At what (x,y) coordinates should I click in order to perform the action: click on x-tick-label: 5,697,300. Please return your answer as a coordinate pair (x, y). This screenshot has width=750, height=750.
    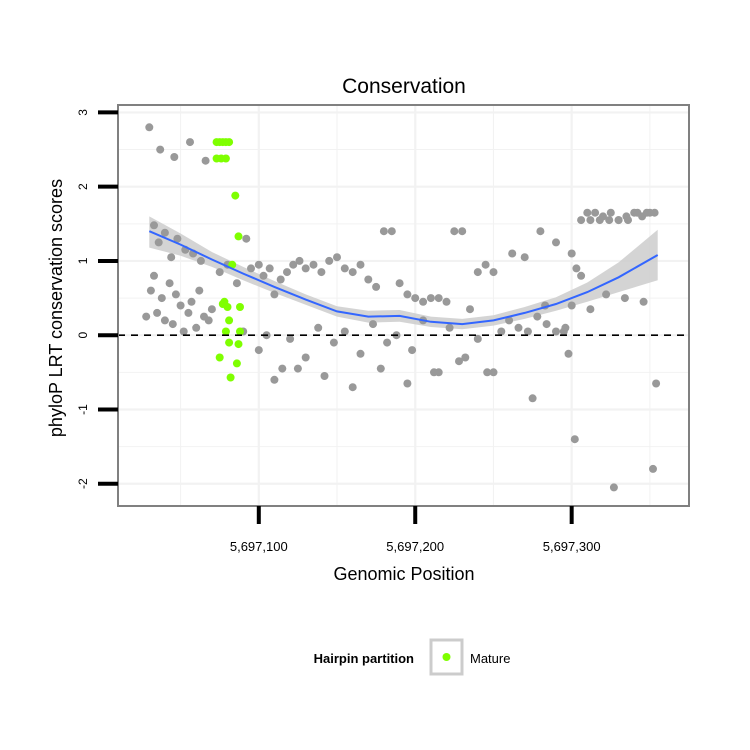
    Looking at the image, I should click on (572, 546).